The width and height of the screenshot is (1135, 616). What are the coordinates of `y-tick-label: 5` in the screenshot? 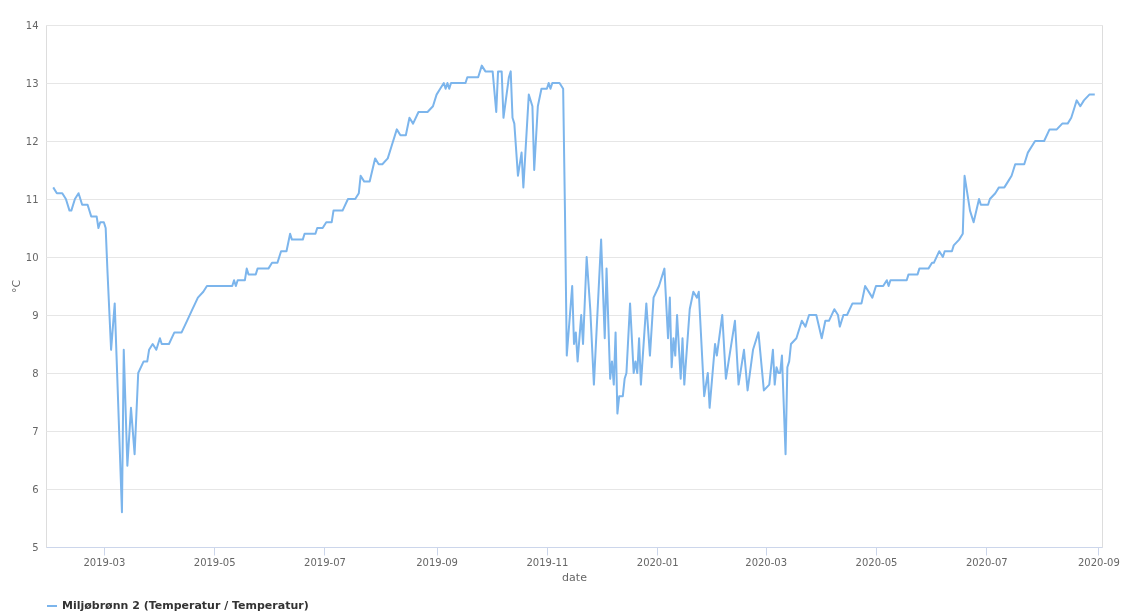 It's located at (35, 547).